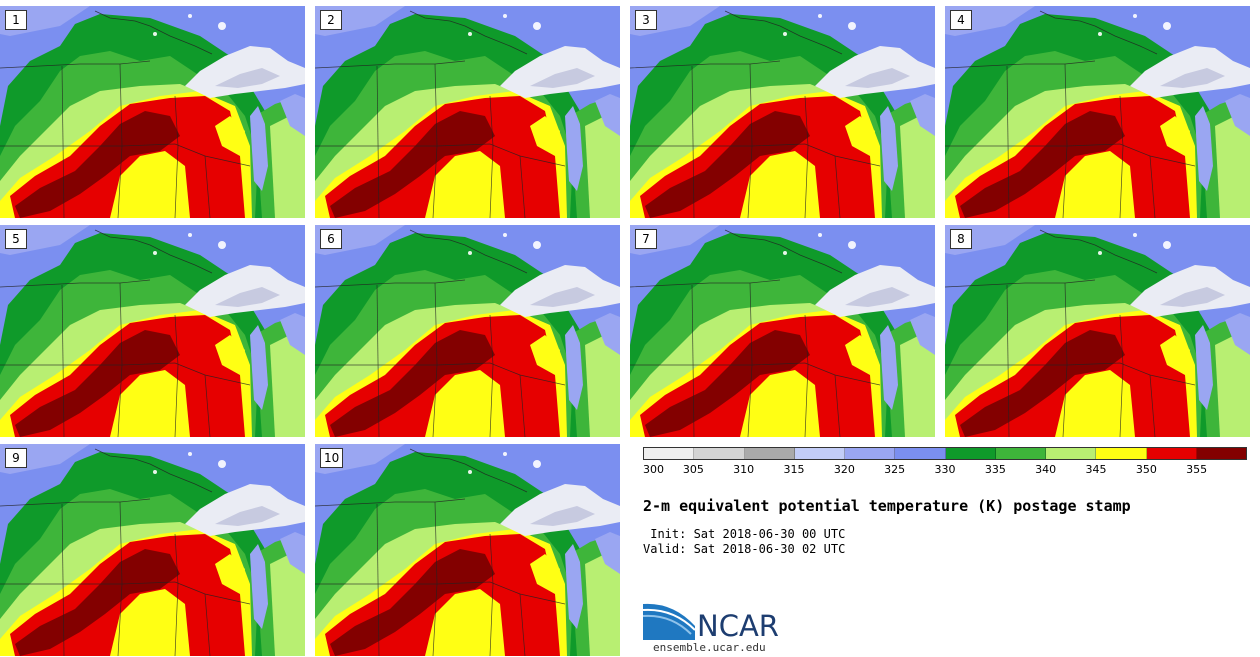 Image resolution: width=1260 pixels, height=657 pixels. Describe the element at coordinates (744, 549) in the screenshot. I see `valid-time: Valid: Sat 2018-06-30 02 UTC` at that location.